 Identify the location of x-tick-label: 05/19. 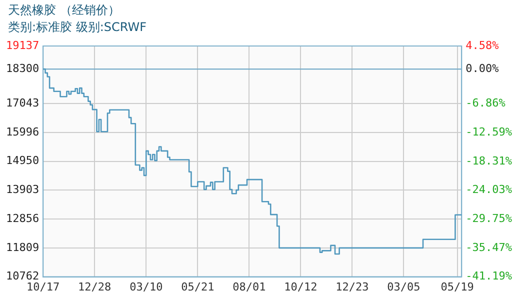
(457, 287).